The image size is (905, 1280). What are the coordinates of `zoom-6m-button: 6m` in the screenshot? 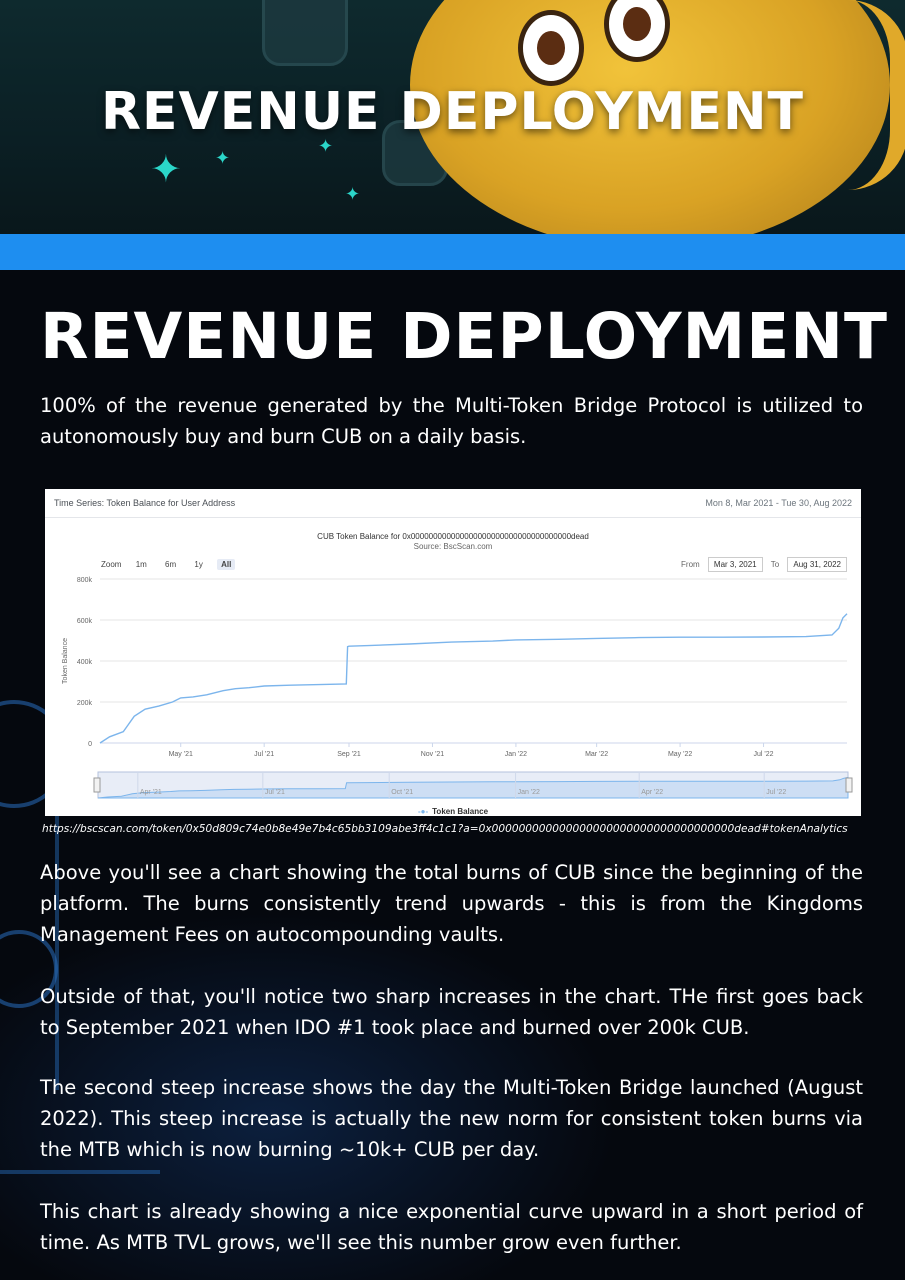 It's located at (171, 564).